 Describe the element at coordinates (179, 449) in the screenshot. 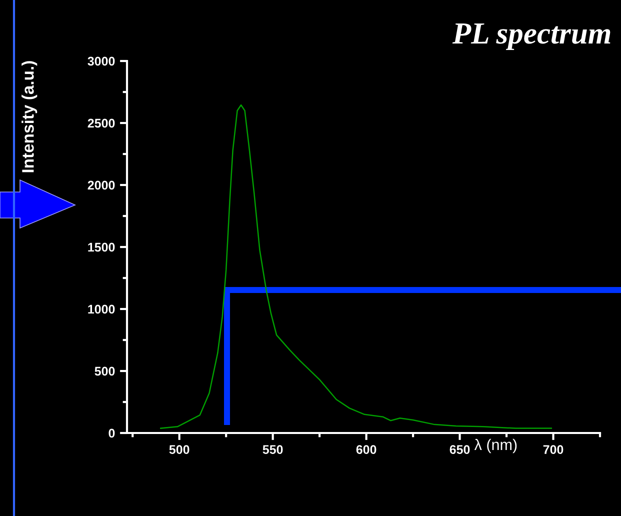

I see `x-tick-label: 500` at that location.